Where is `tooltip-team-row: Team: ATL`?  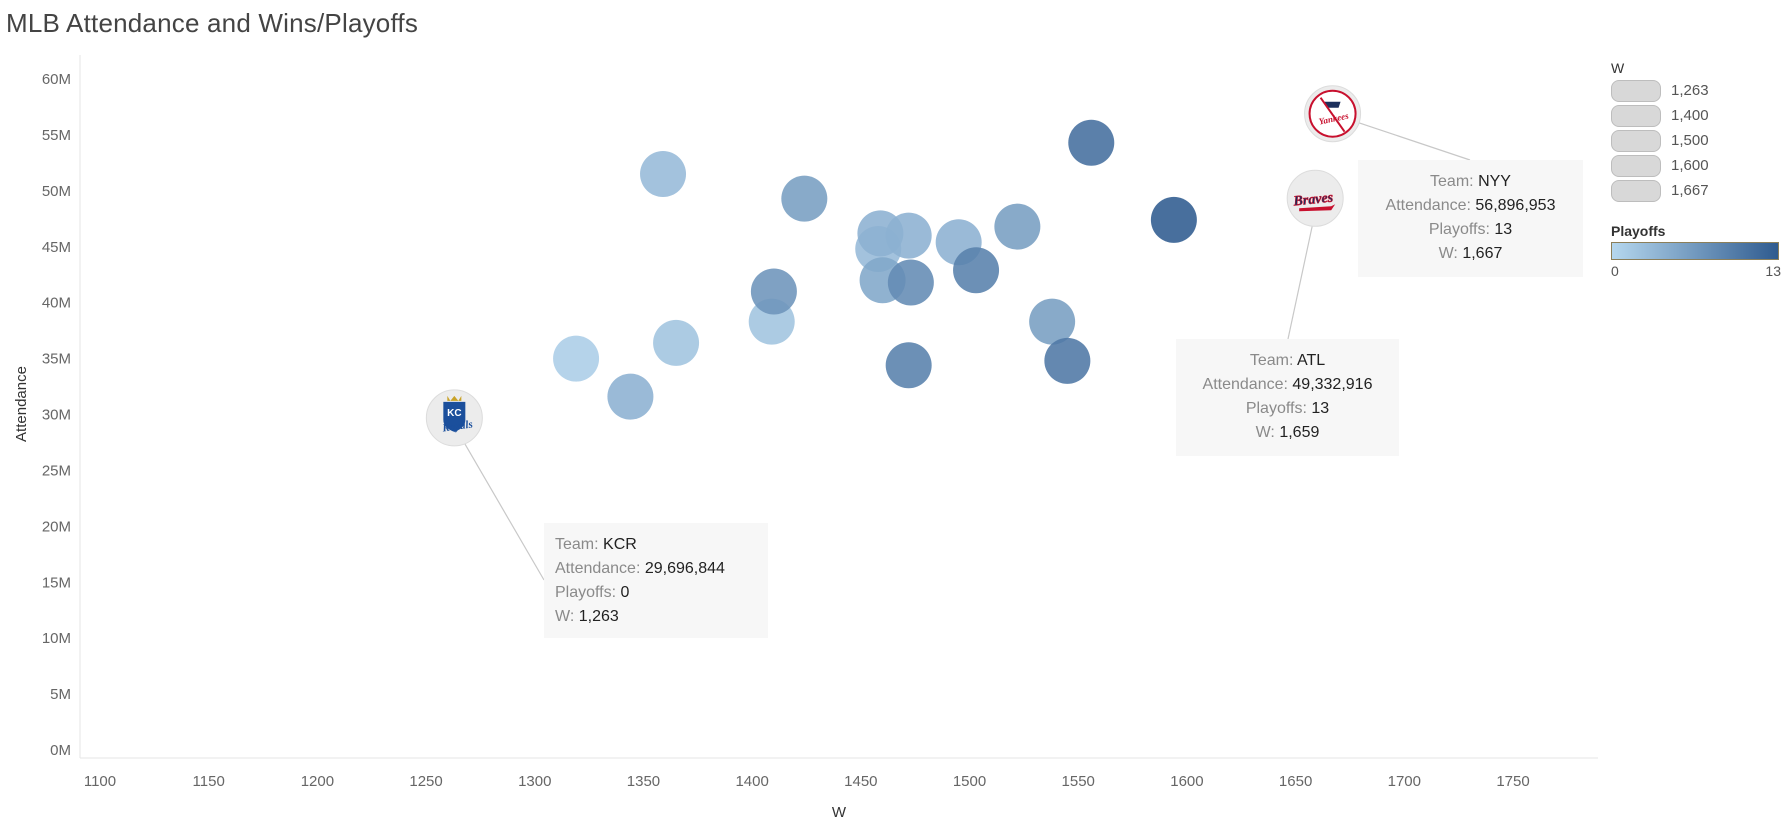
tooltip-team-row: Team: ATL is located at coordinates (1287, 361).